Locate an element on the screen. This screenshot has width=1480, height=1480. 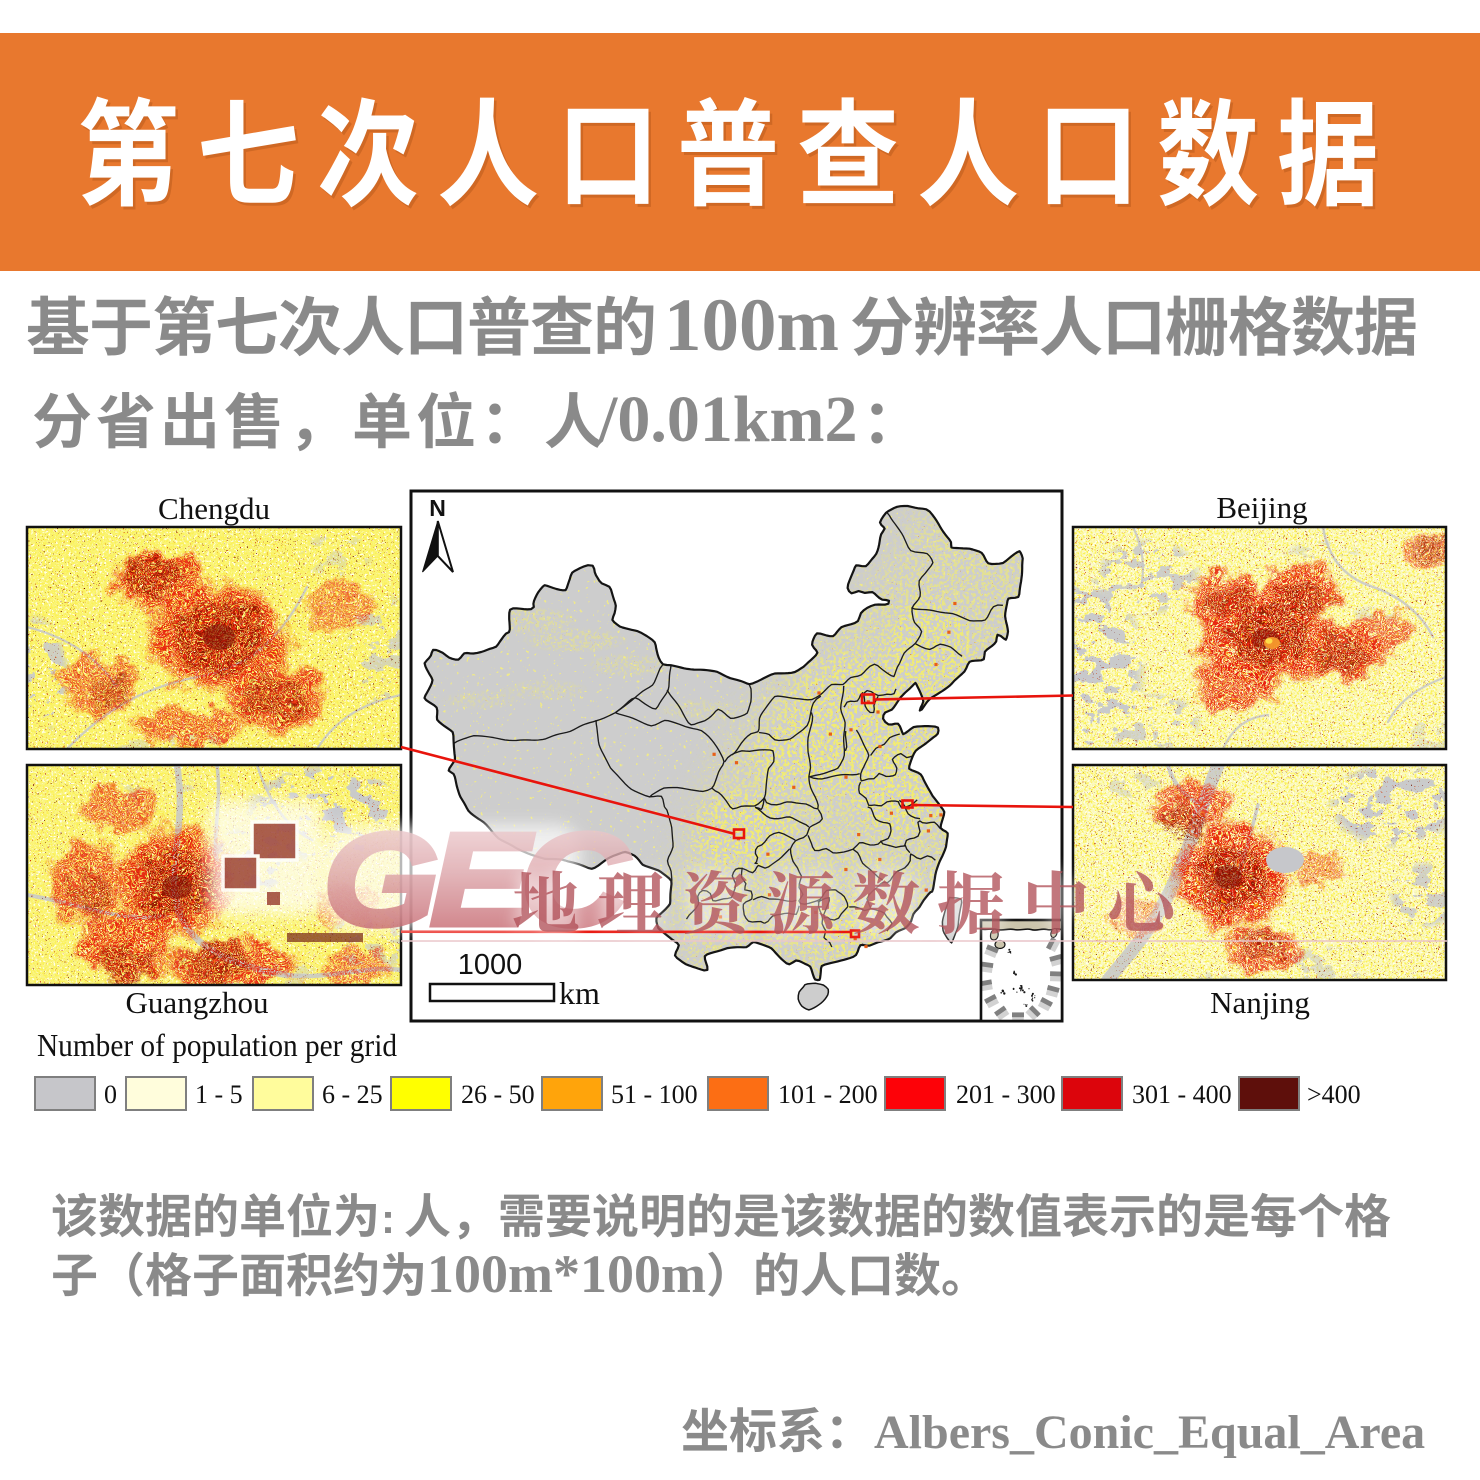
svg-text: 100m is located at coordinates (751, 325).